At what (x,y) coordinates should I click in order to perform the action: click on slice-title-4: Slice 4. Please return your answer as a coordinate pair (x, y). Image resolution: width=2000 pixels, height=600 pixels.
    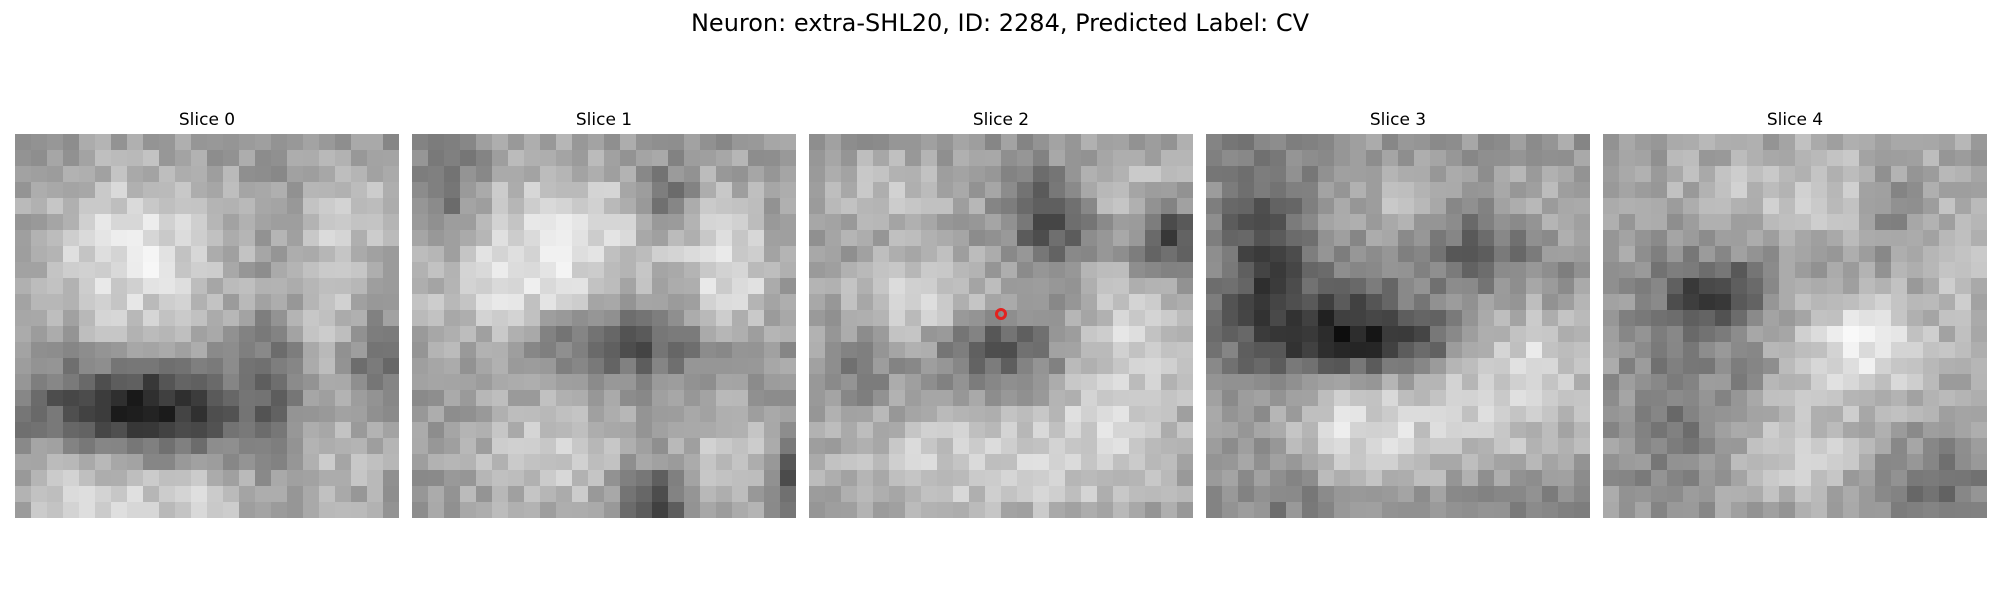
    Looking at the image, I should click on (1795, 120).